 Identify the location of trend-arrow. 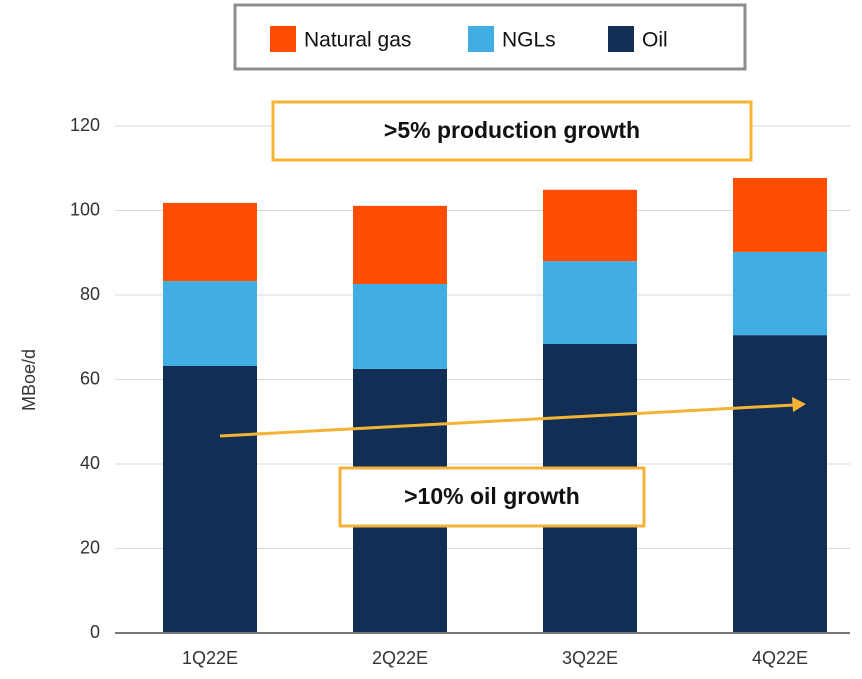
(507, 420).